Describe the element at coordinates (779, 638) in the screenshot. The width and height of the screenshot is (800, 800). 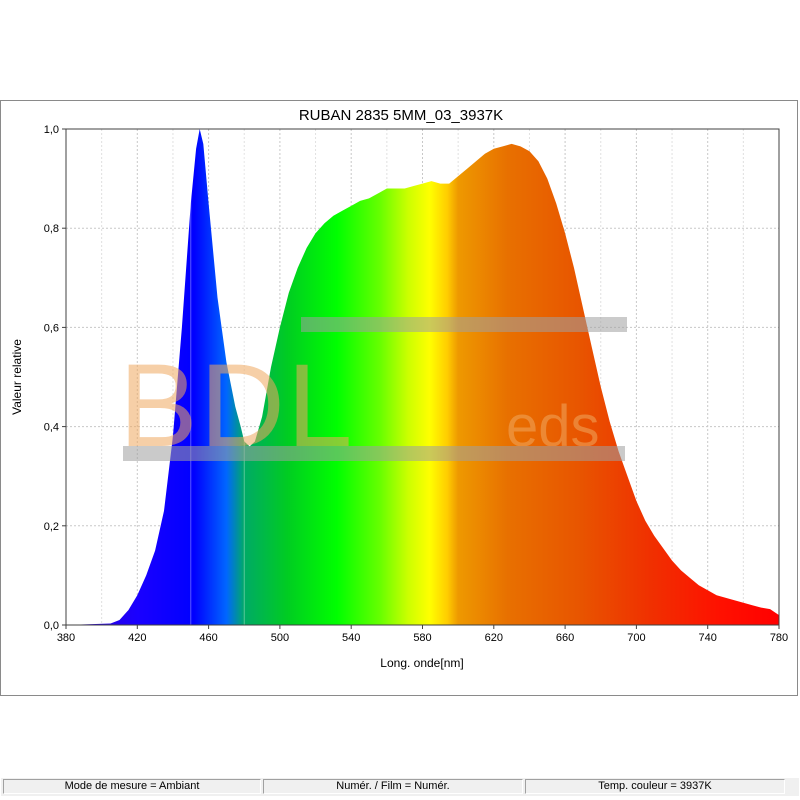
I see `x-tick-label: 780` at that location.